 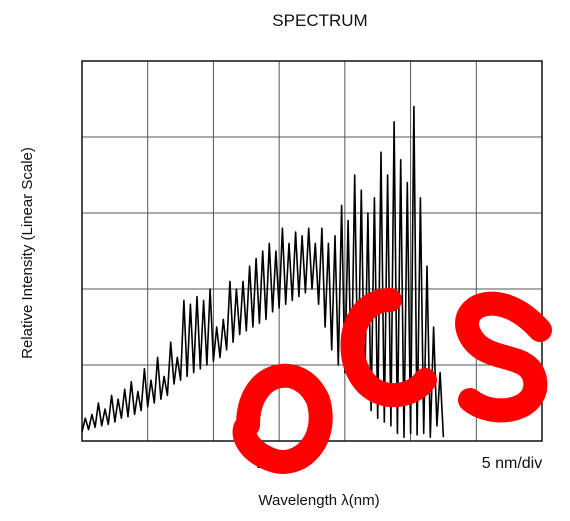 I want to click on x-scale-label: 5 nm/div, so click(x=512, y=463).